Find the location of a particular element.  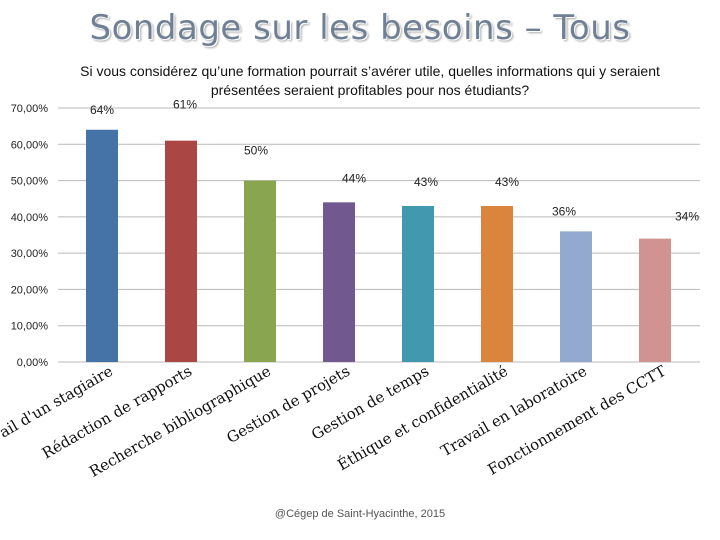

y-tick-label: 60,00% is located at coordinates (30, 145).